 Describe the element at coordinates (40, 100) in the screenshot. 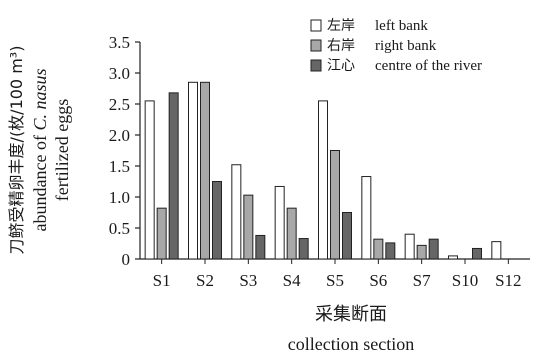

I see `y-axis-title-species: C. nasus` at that location.